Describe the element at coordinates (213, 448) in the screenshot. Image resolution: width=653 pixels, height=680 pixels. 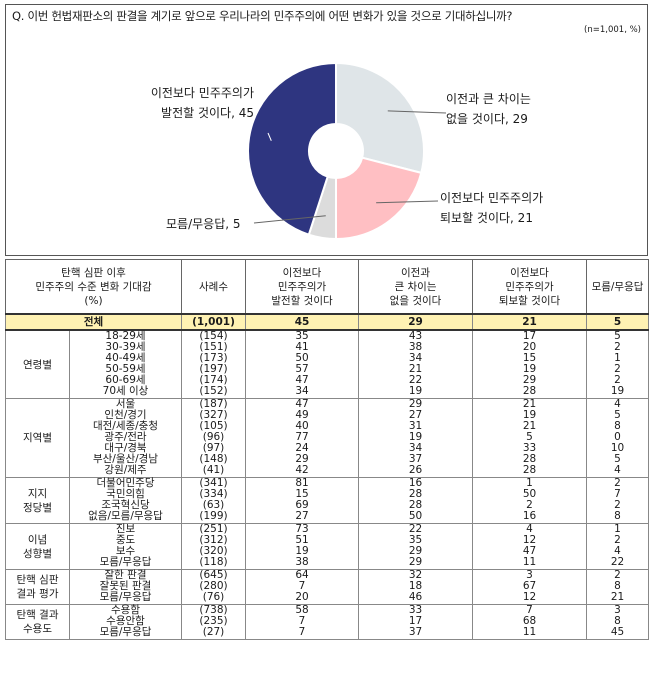
I see `n-column-cell: (97)` at that location.